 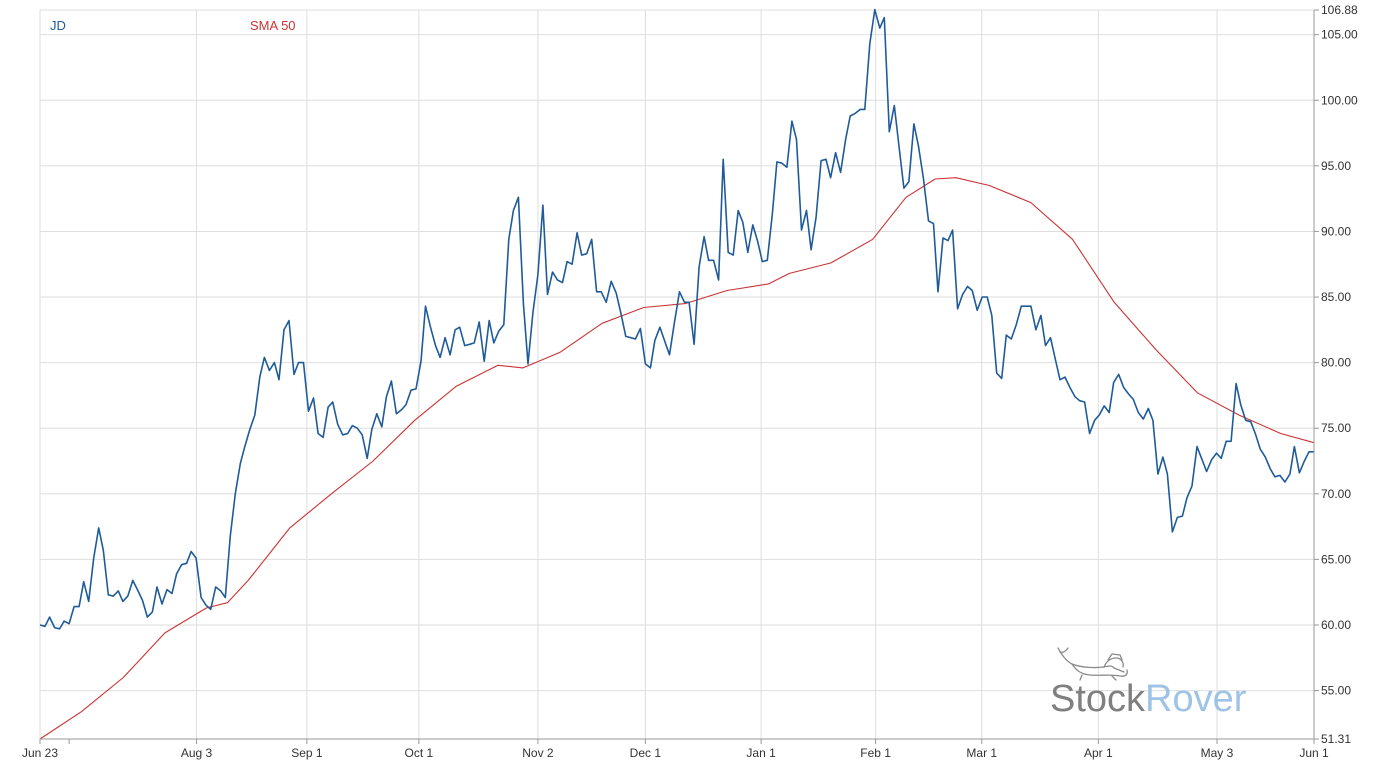 What do you see at coordinates (40, 753) in the screenshot?
I see `x-tick-label: Jun 23` at bounding box center [40, 753].